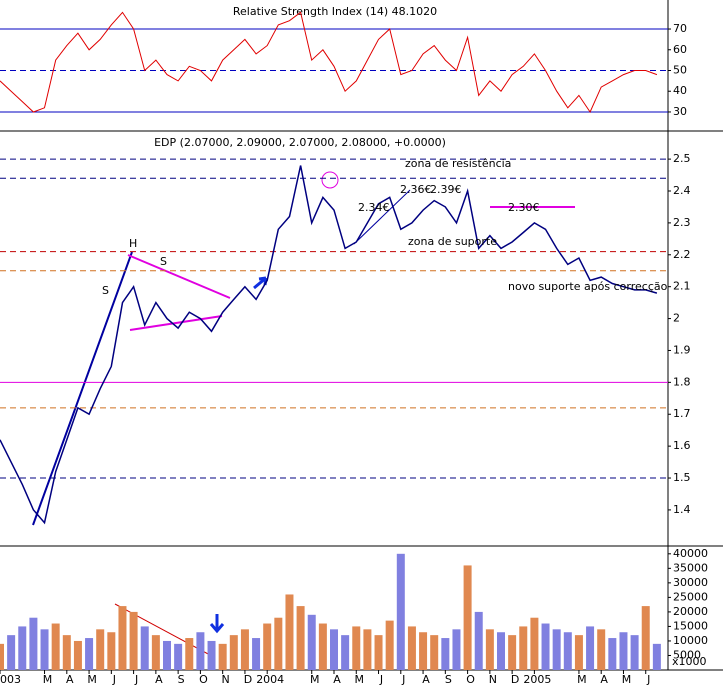 The height and width of the screenshot is (688, 723). I want to click on annotation: 2.30€, so click(524, 207).